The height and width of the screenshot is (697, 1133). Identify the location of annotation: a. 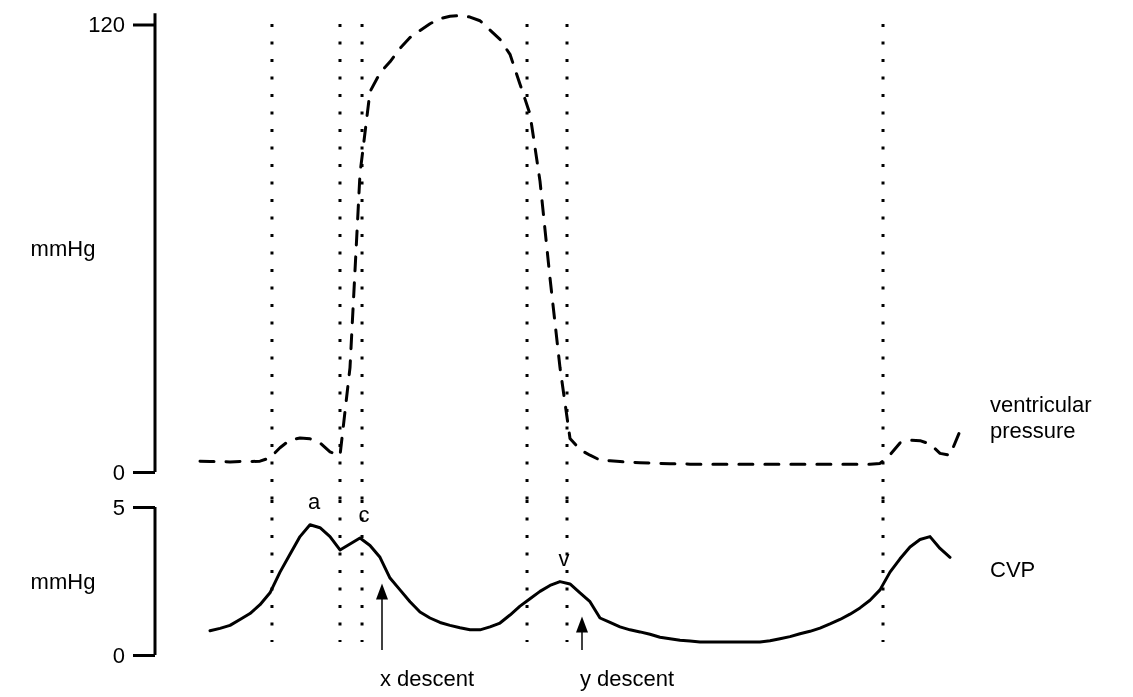
(314, 501).